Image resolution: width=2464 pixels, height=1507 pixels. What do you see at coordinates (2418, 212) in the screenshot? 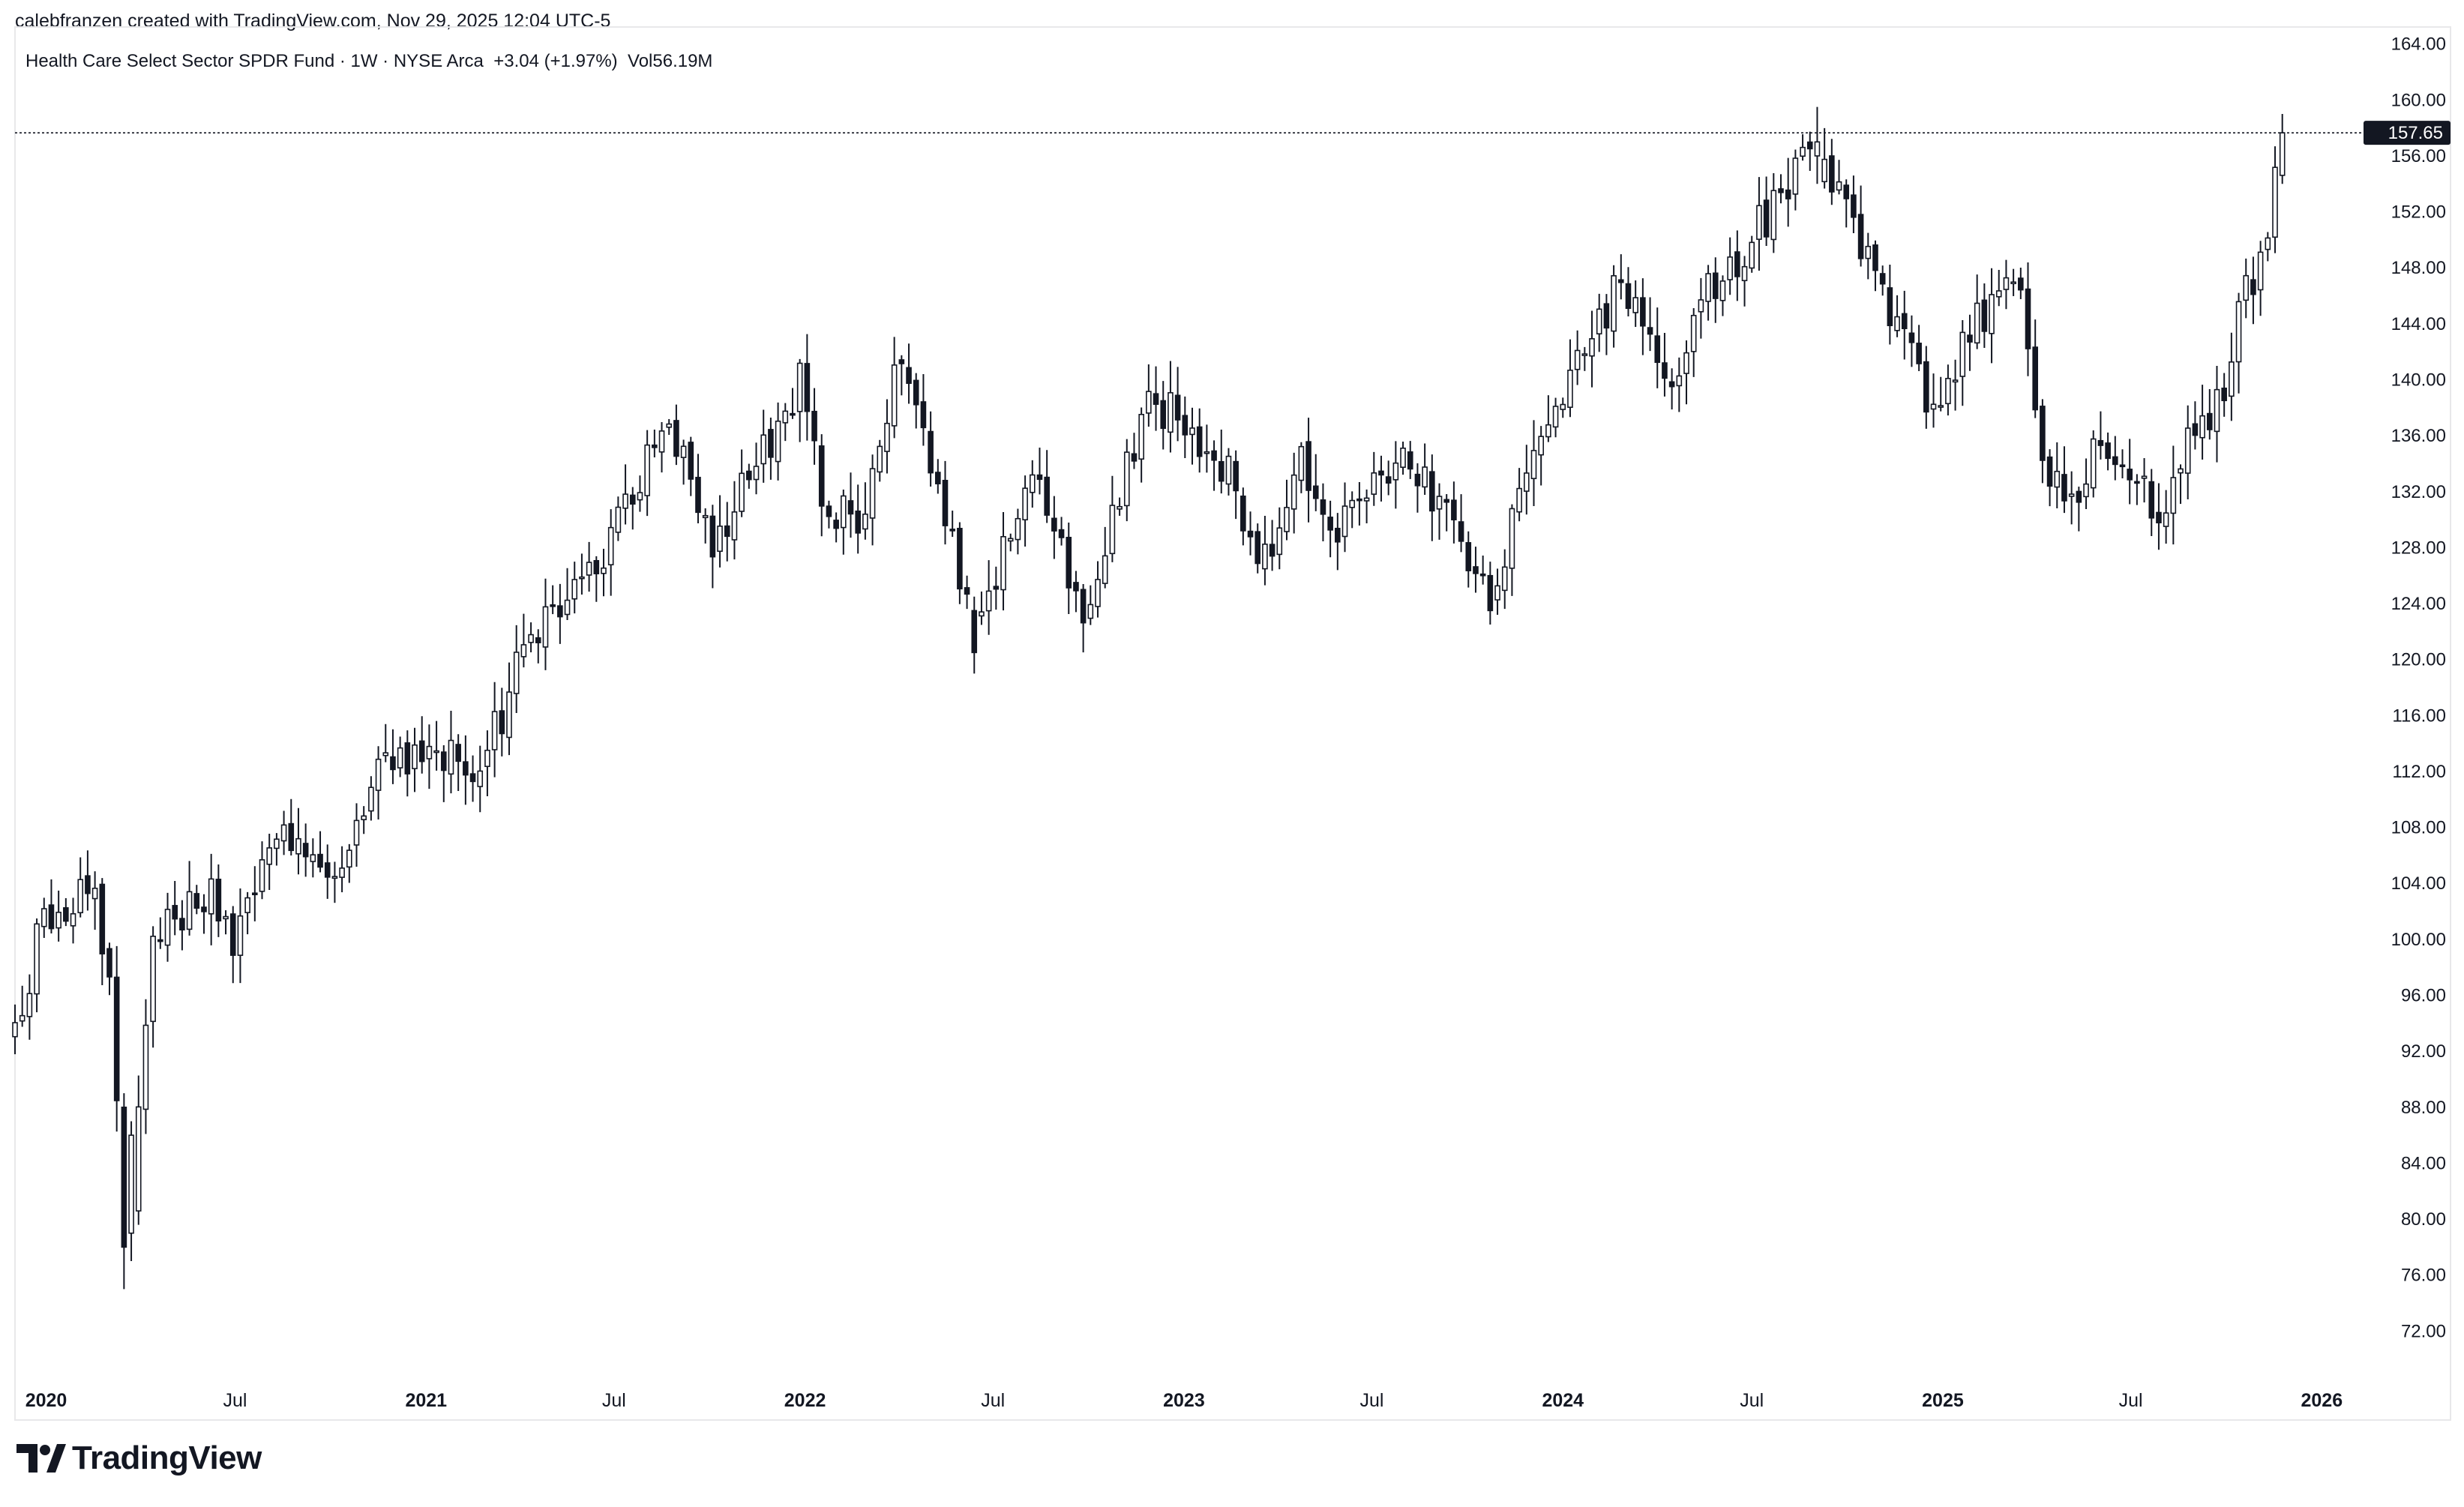
I see `y-tick-label: 152.00` at bounding box center [2418, 212].